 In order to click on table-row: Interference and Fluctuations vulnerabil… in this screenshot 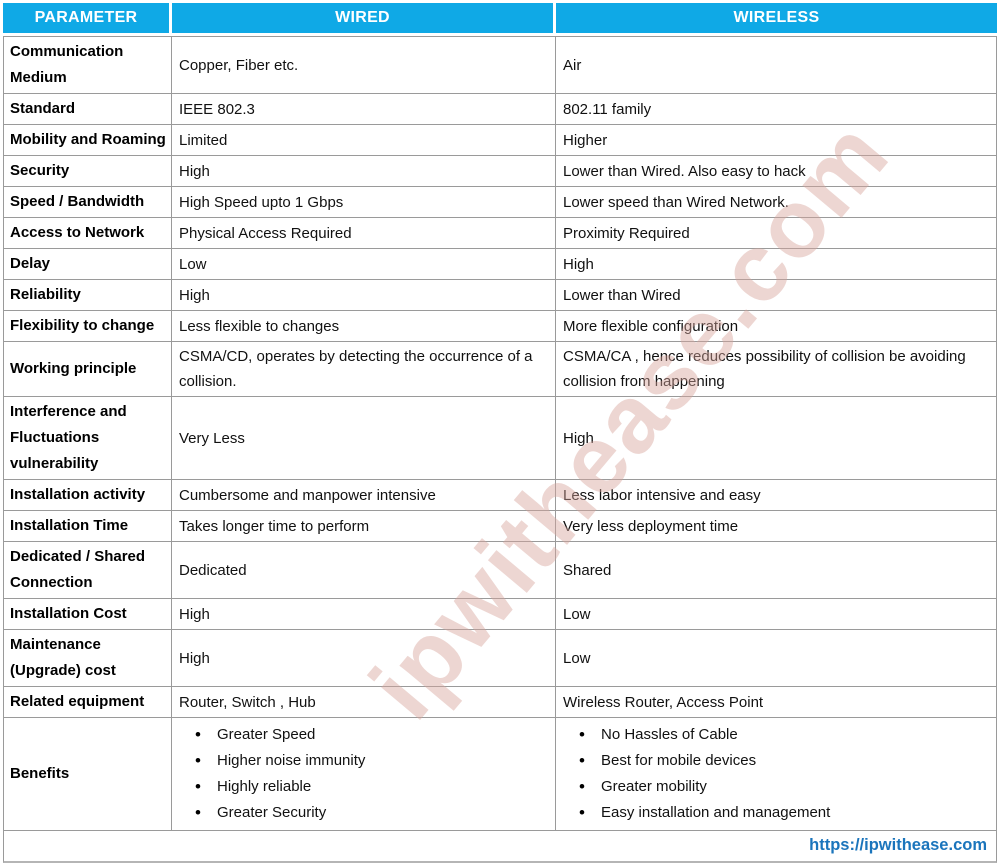, I will do `click(500, 438)`.